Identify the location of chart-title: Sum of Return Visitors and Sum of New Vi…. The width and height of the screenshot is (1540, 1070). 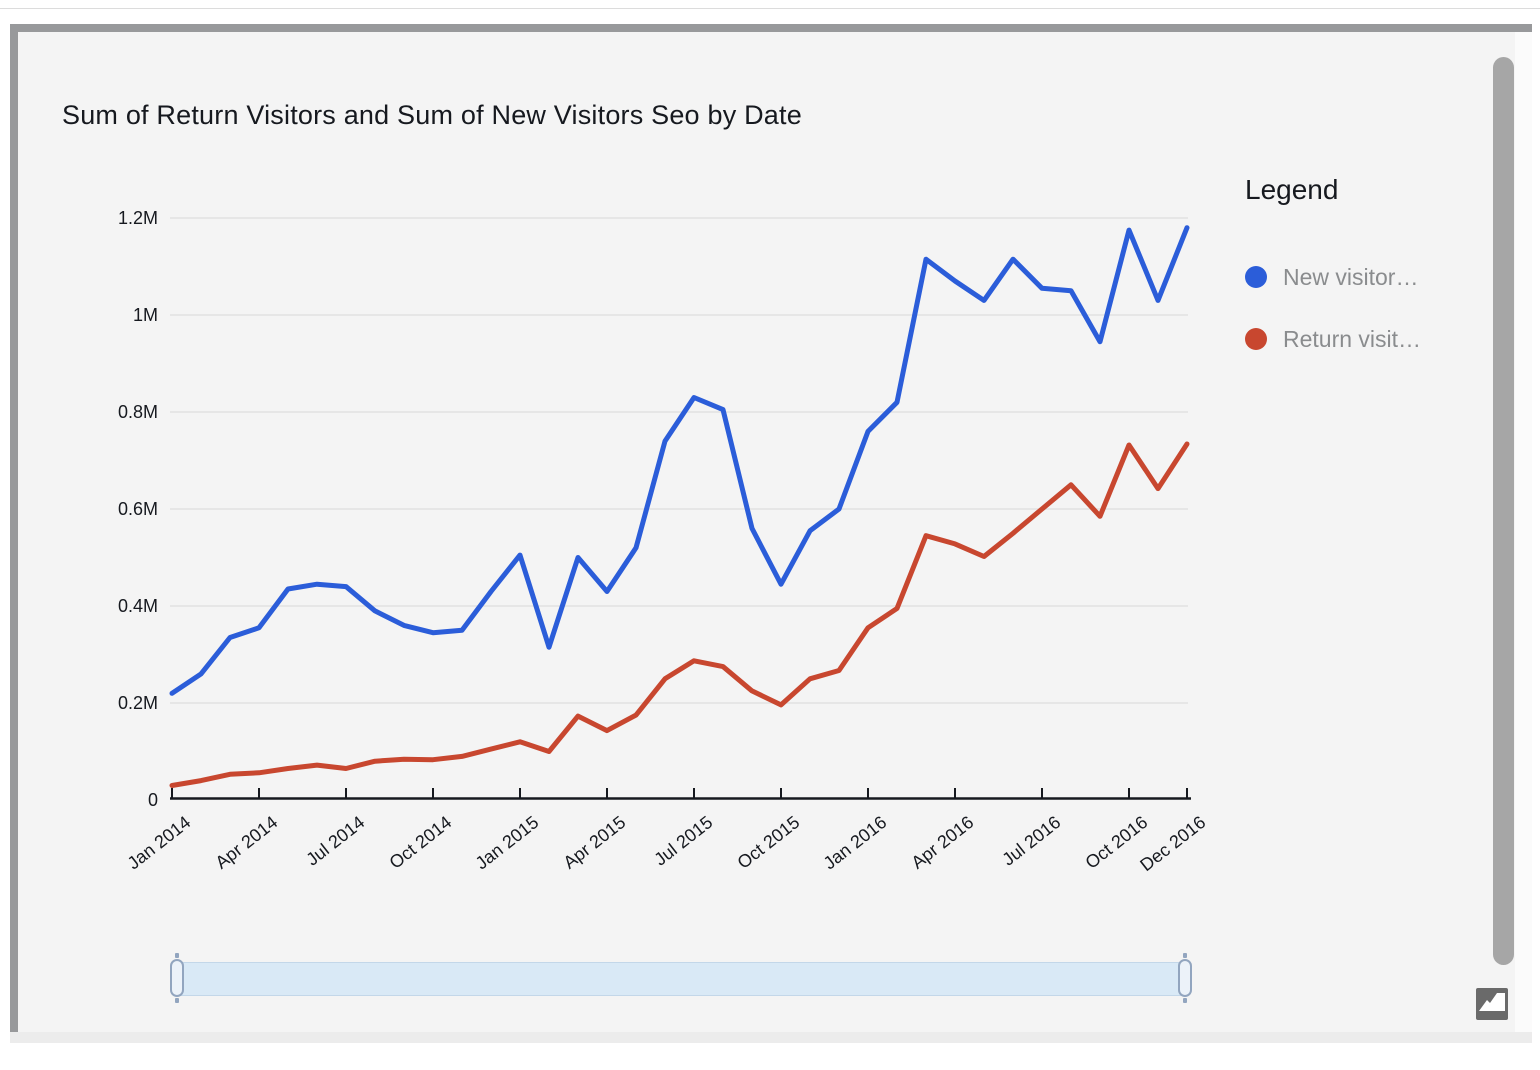
(432, 115).